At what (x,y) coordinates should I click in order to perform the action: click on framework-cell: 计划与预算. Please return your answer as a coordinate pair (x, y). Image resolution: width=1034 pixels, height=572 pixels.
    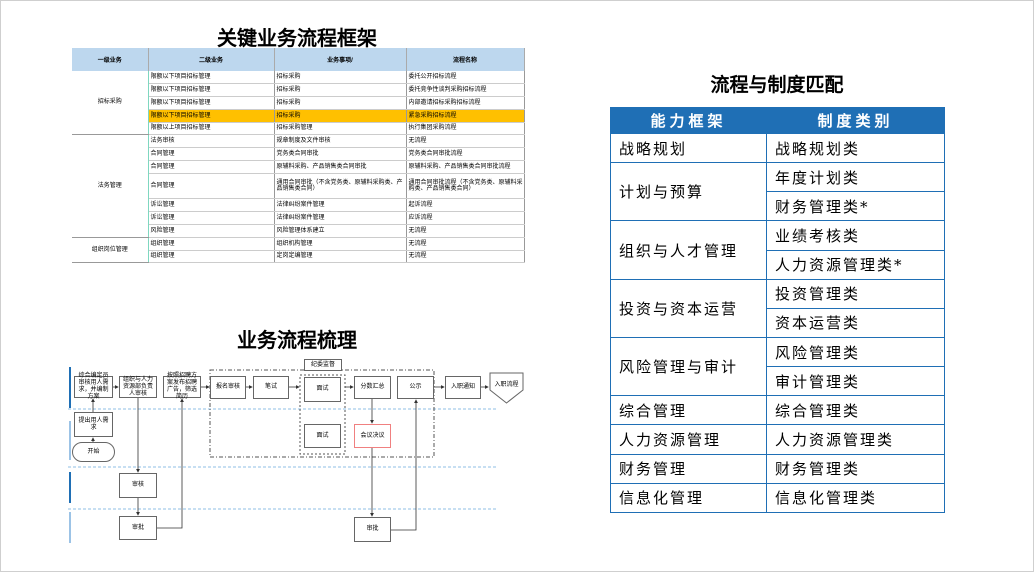
    Looking at the image, I should click on (688, 192).